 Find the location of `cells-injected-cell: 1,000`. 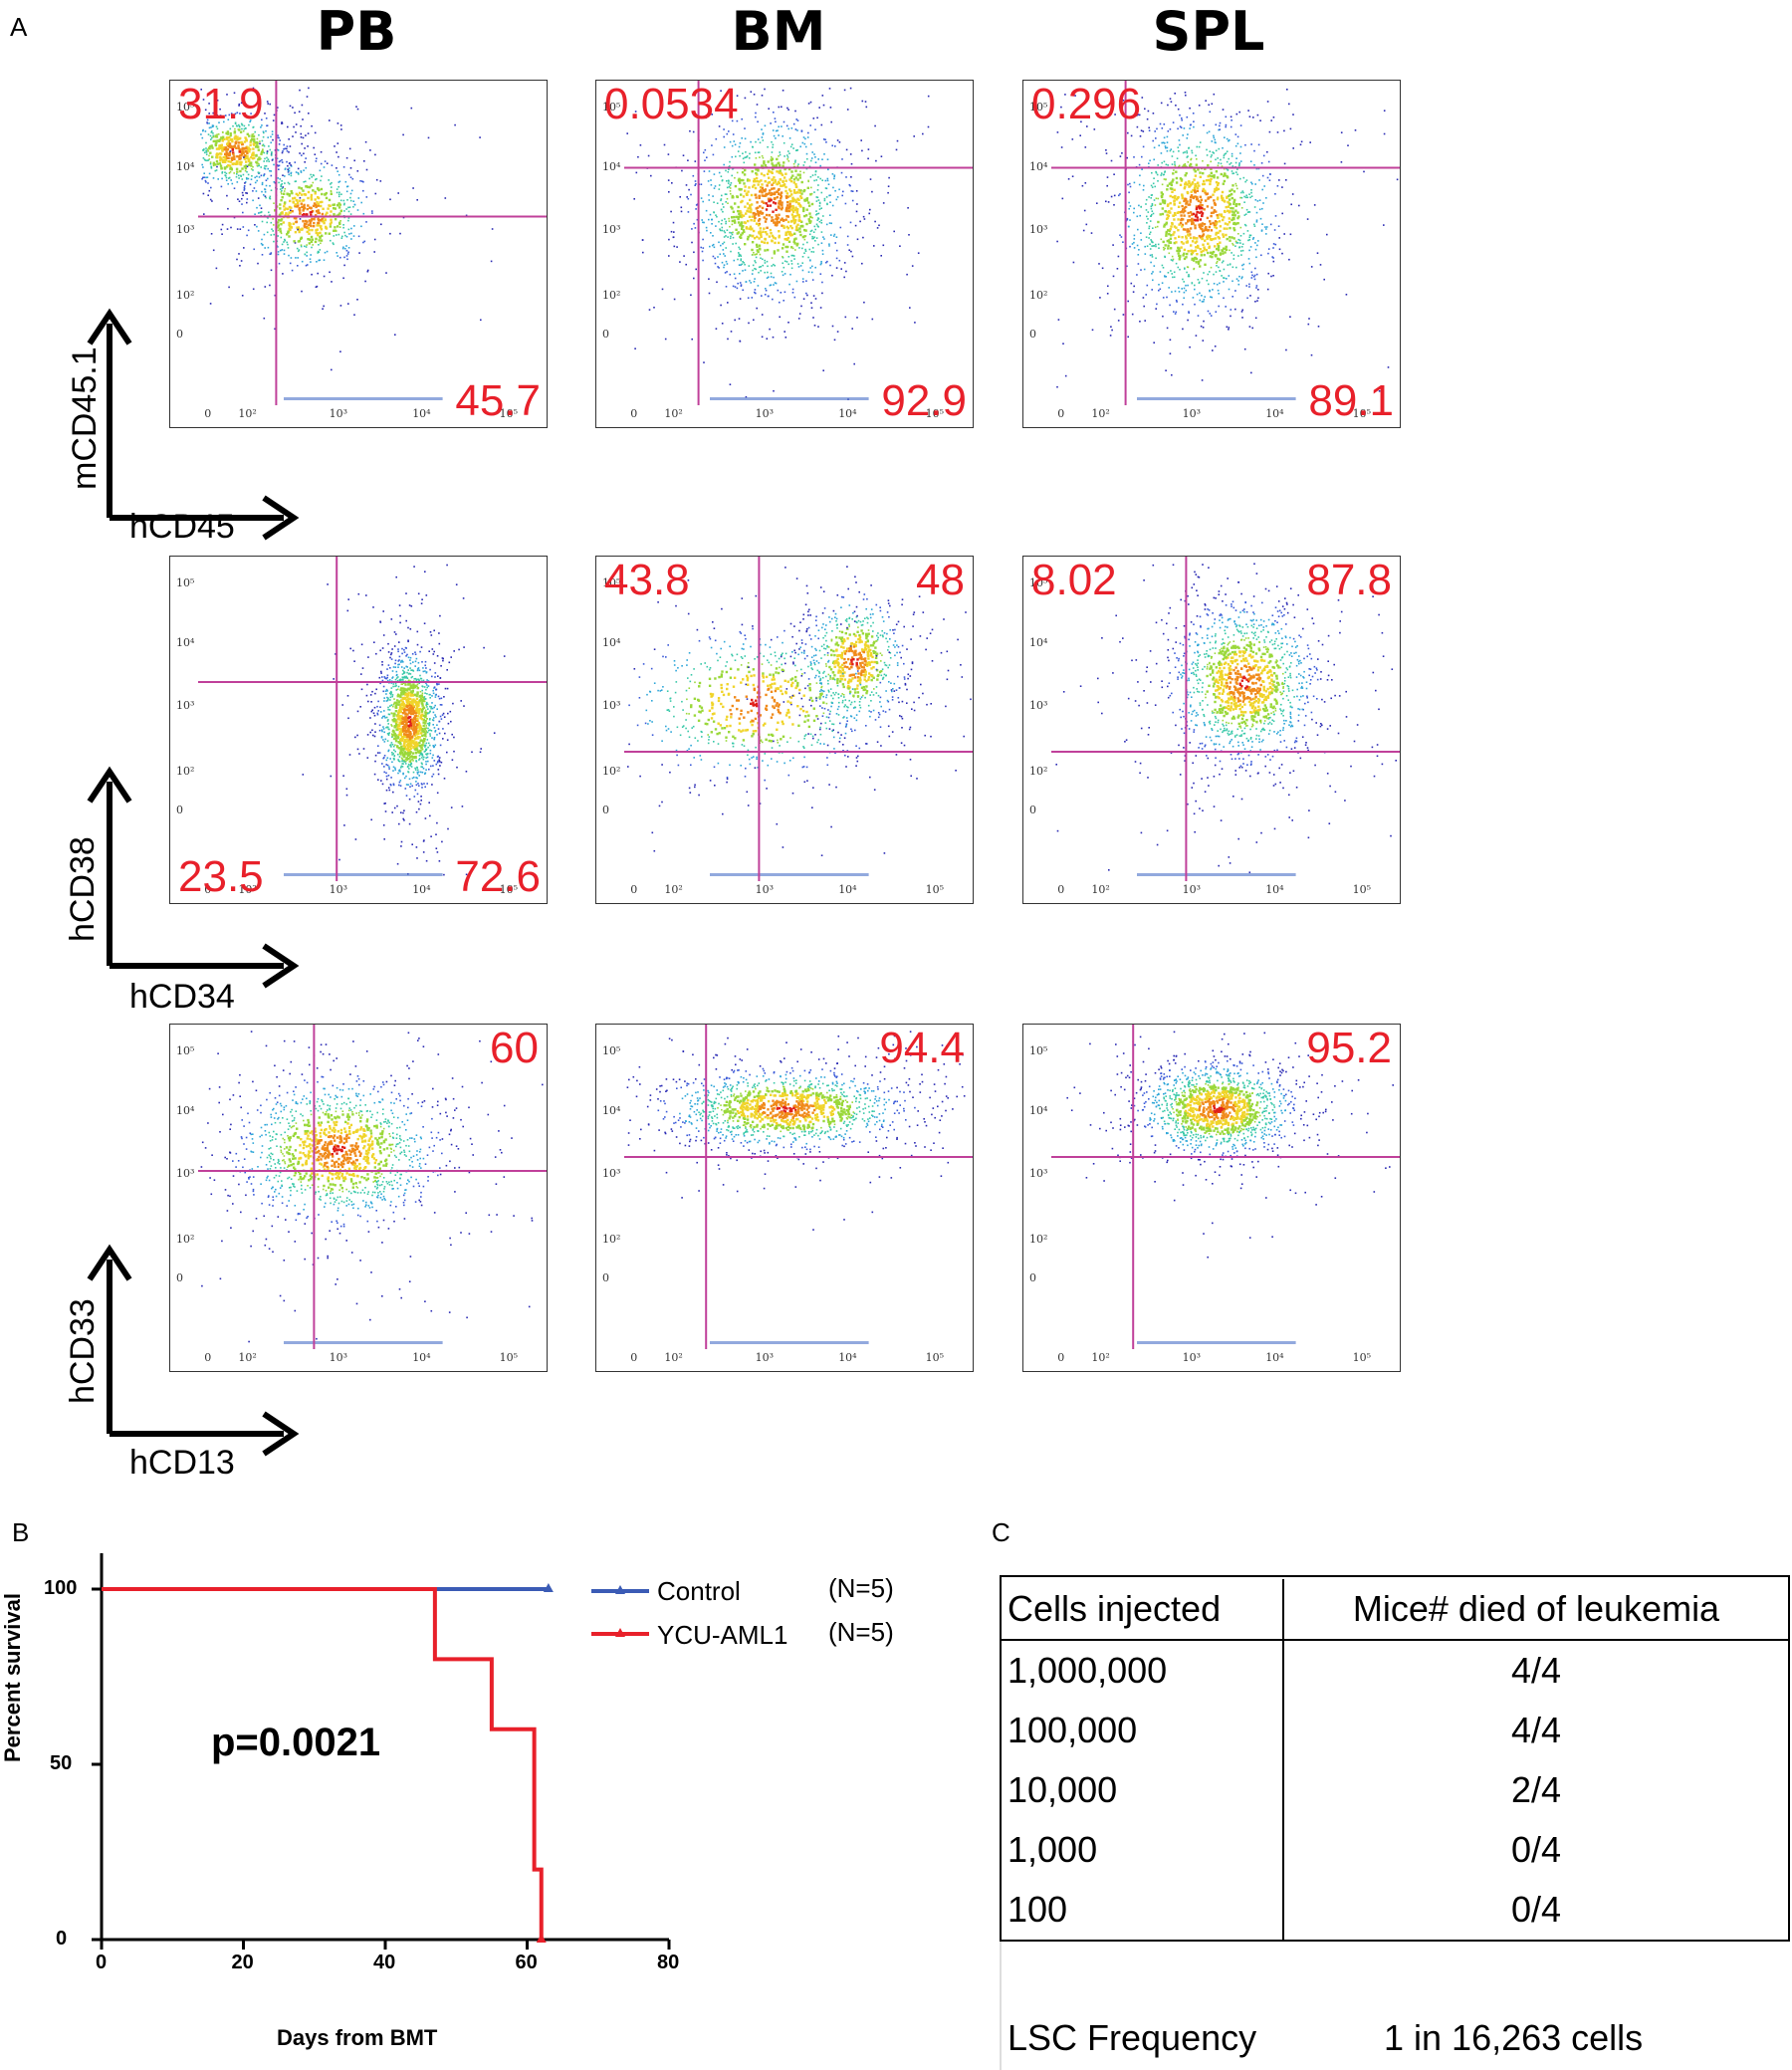

cells-injected-cell: 1,000 is located at coordinates (1053, 1849).